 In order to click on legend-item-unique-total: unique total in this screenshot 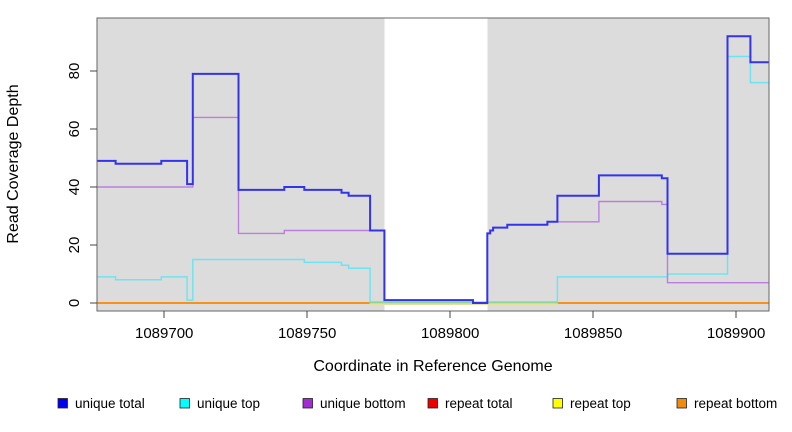, I will do `click(101, 403)`.